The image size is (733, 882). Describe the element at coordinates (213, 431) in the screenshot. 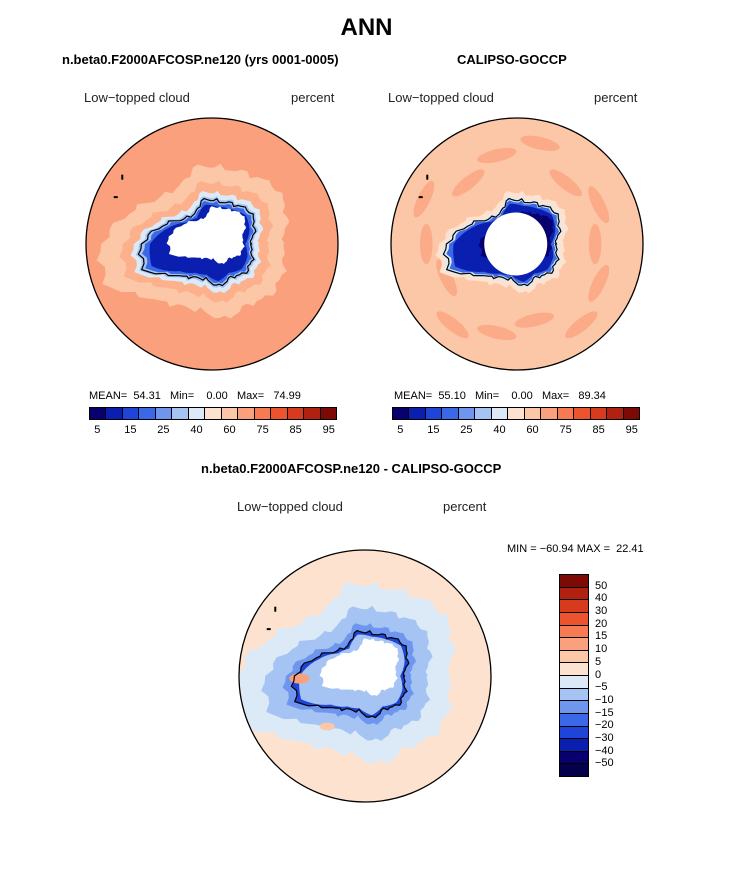

I see `panel1-colorbar-ticks: 5 15 25 40 60 75 85 95` at that location.